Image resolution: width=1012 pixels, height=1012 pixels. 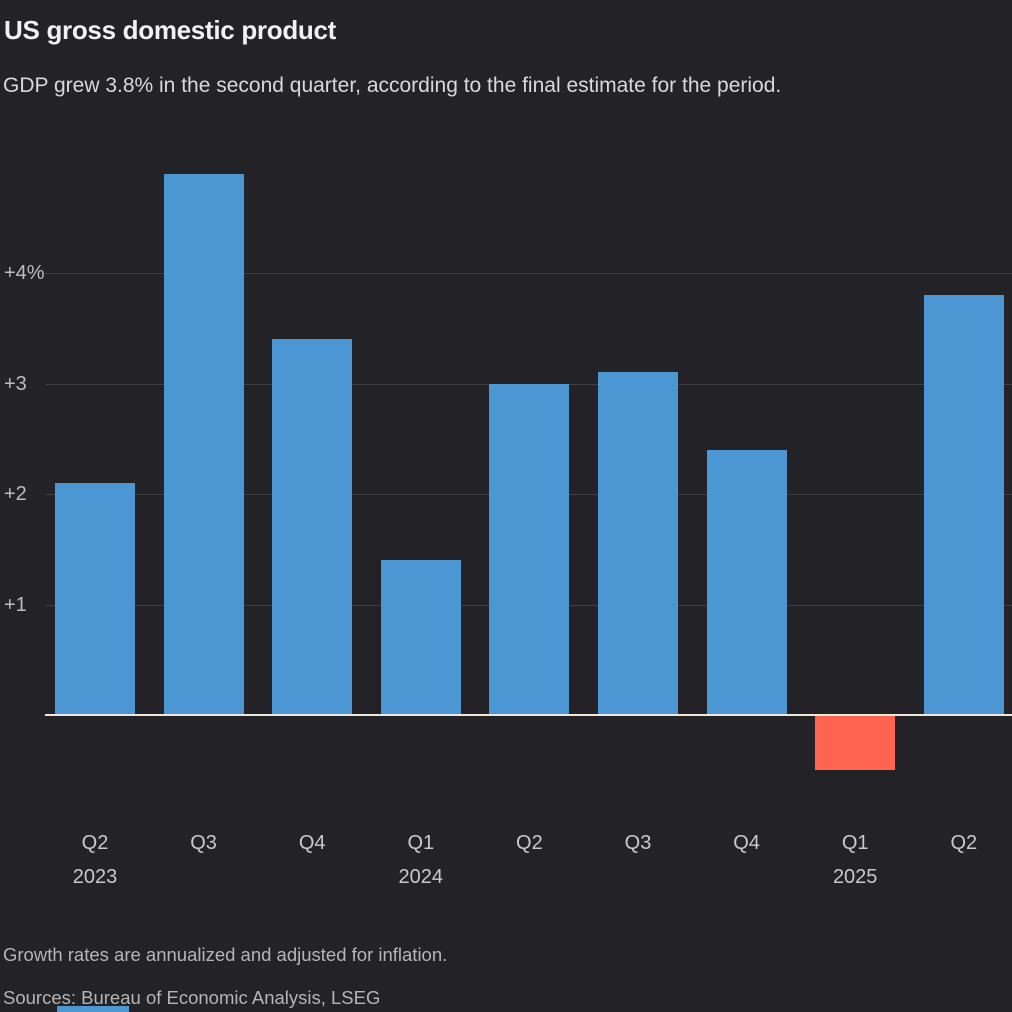 What do you see at coordinates (529, 843) in the screenshot?
I see `x-tick-label-Q2-4: Q2` at bounding box center [529, 843].